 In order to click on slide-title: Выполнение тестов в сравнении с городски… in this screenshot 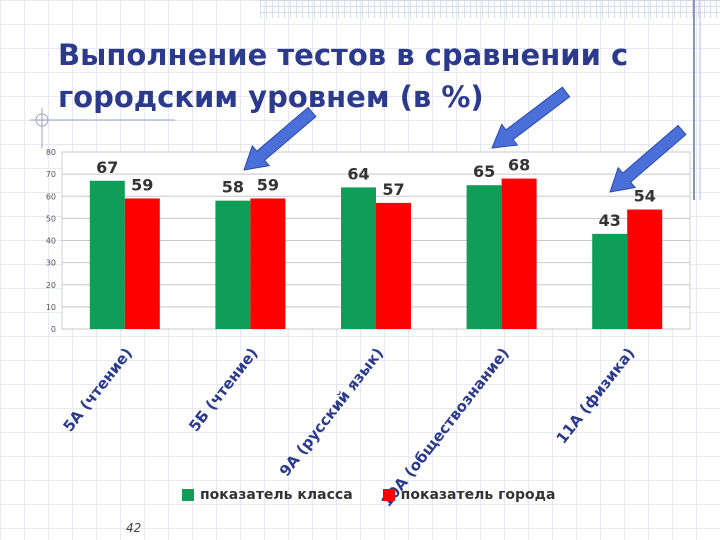, I will do `click(343, 76)`.